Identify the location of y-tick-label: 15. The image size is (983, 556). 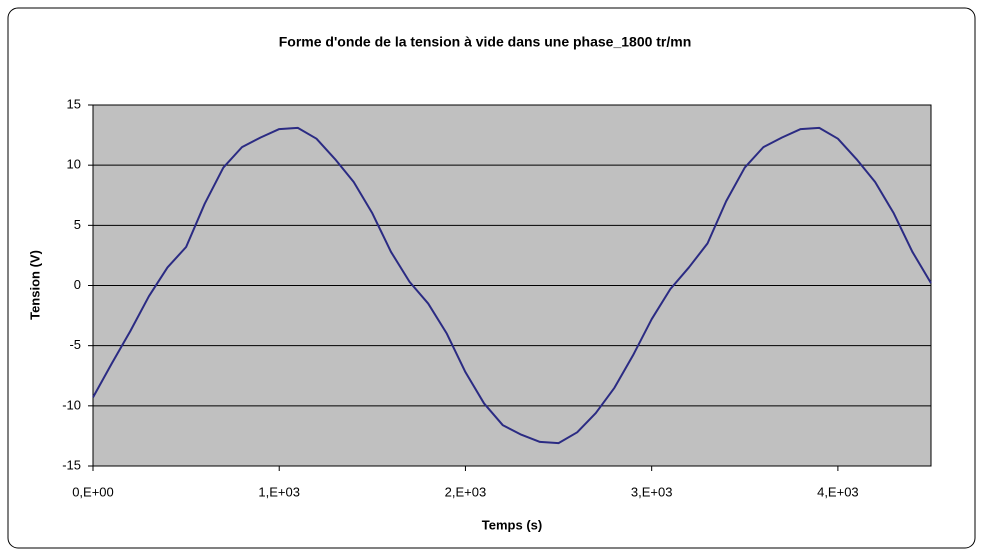
(74, 103).